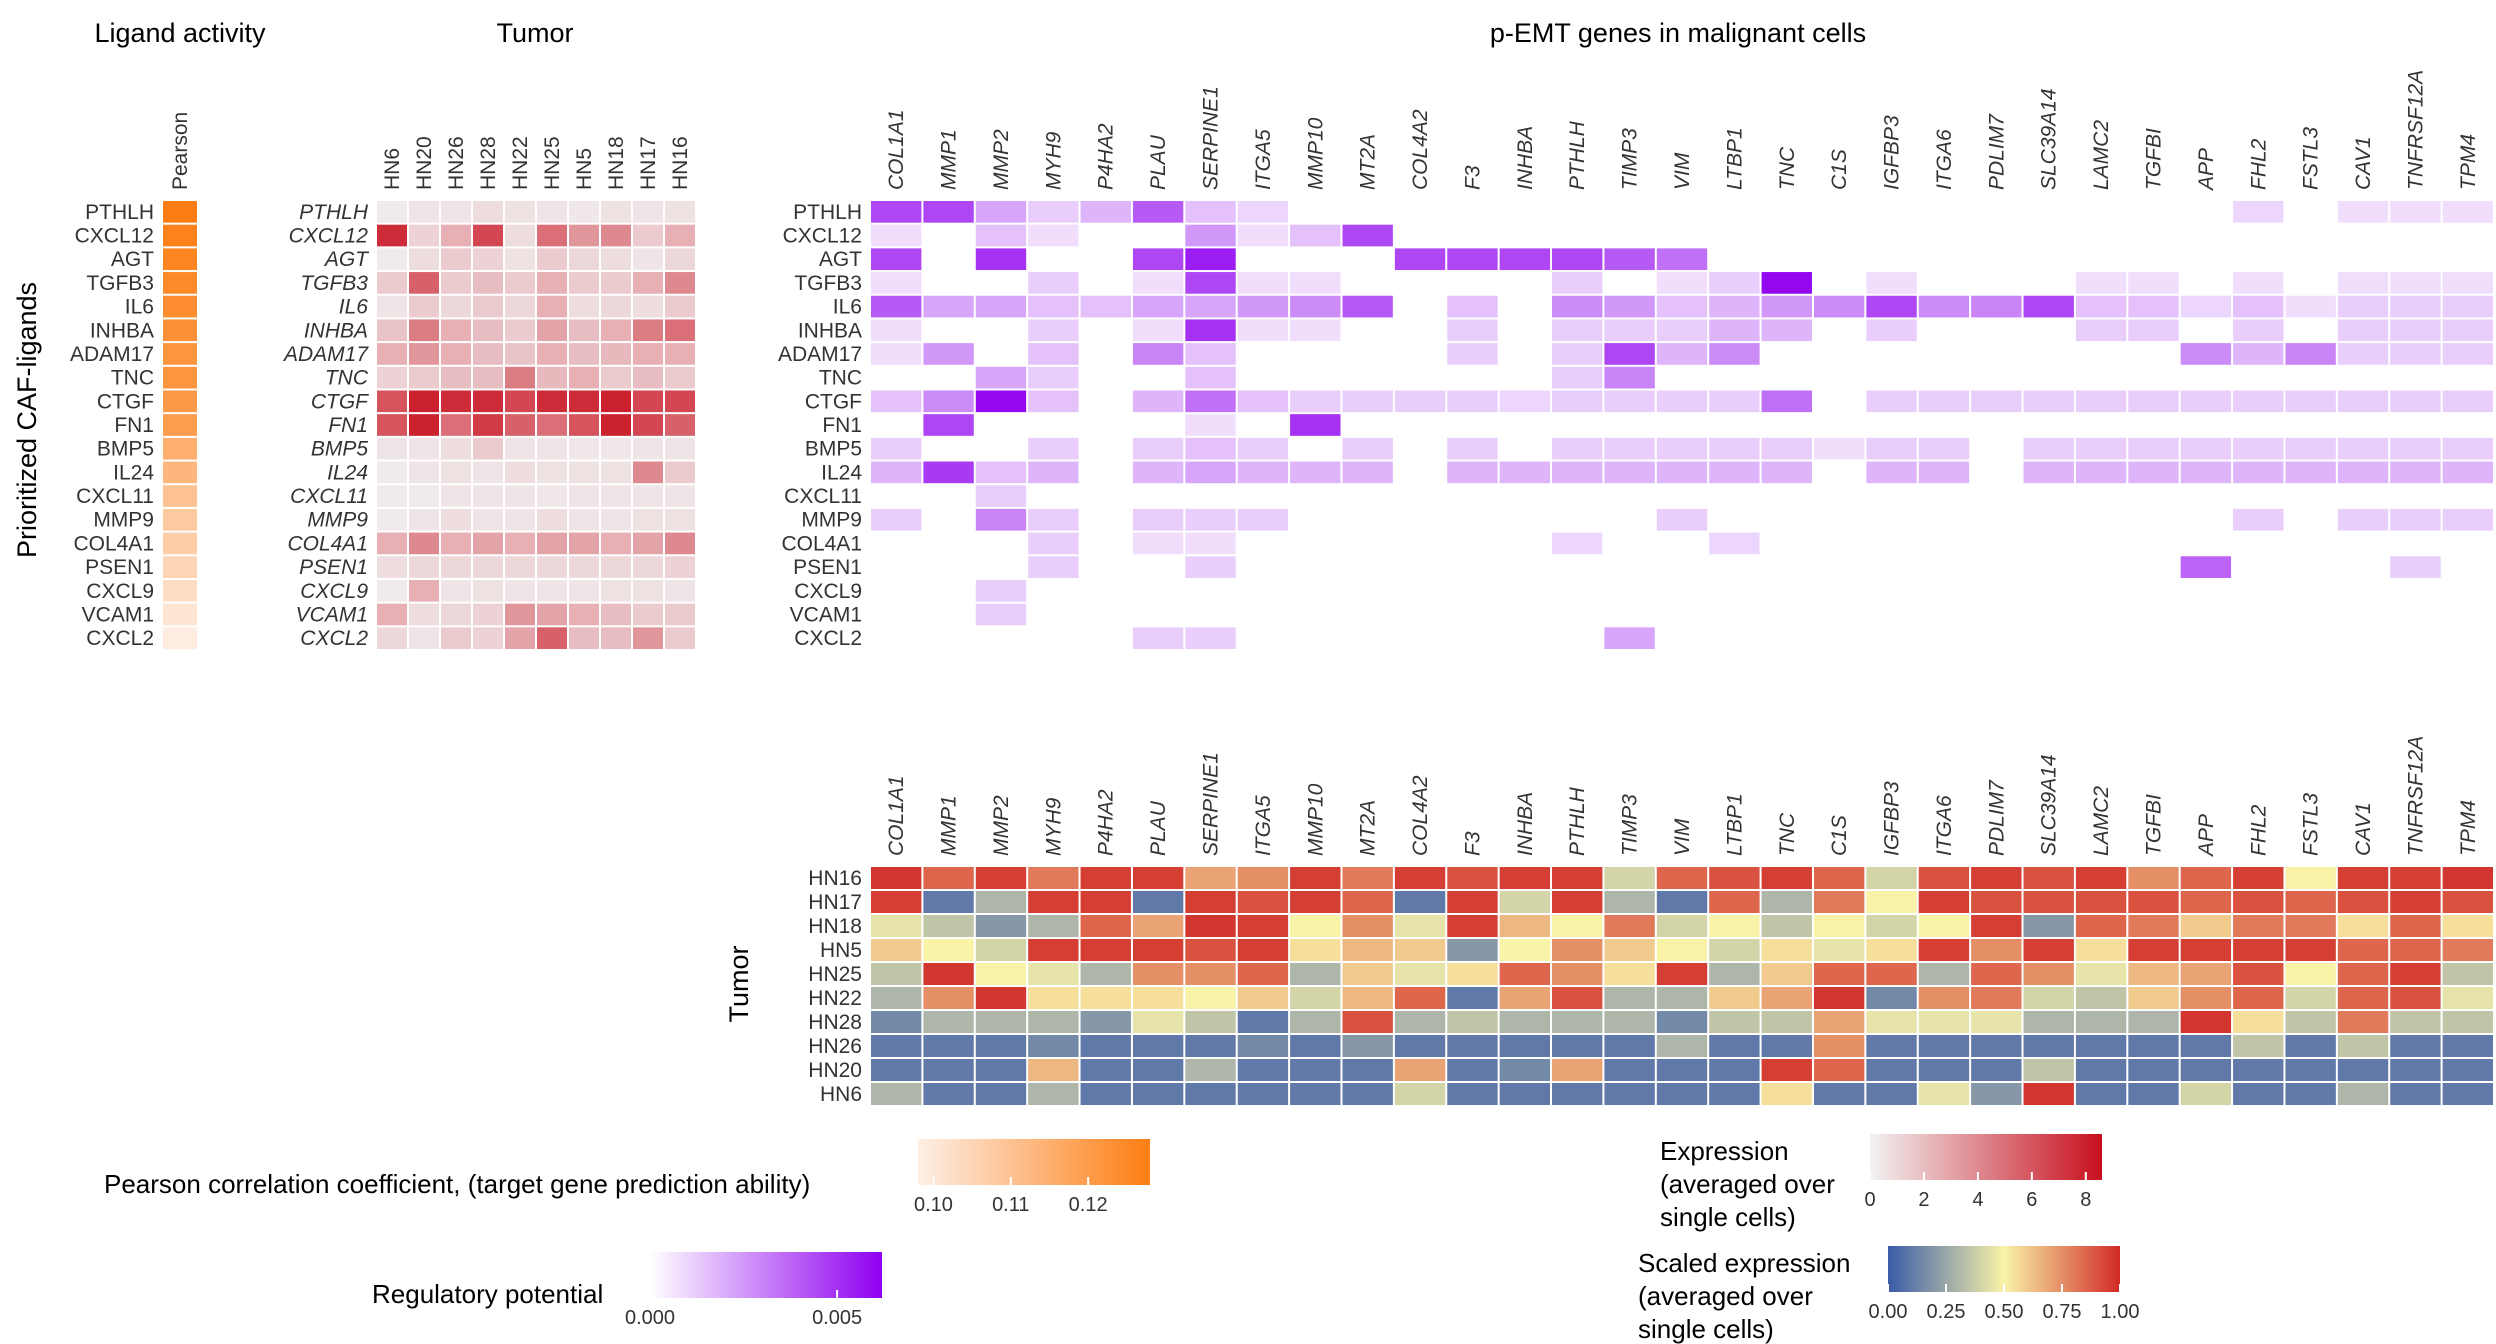  What do you see at coordinates (2048, 472) in the screenshot?
I see `cell-il24-slc39a14` at bounding box center [2048, 472].